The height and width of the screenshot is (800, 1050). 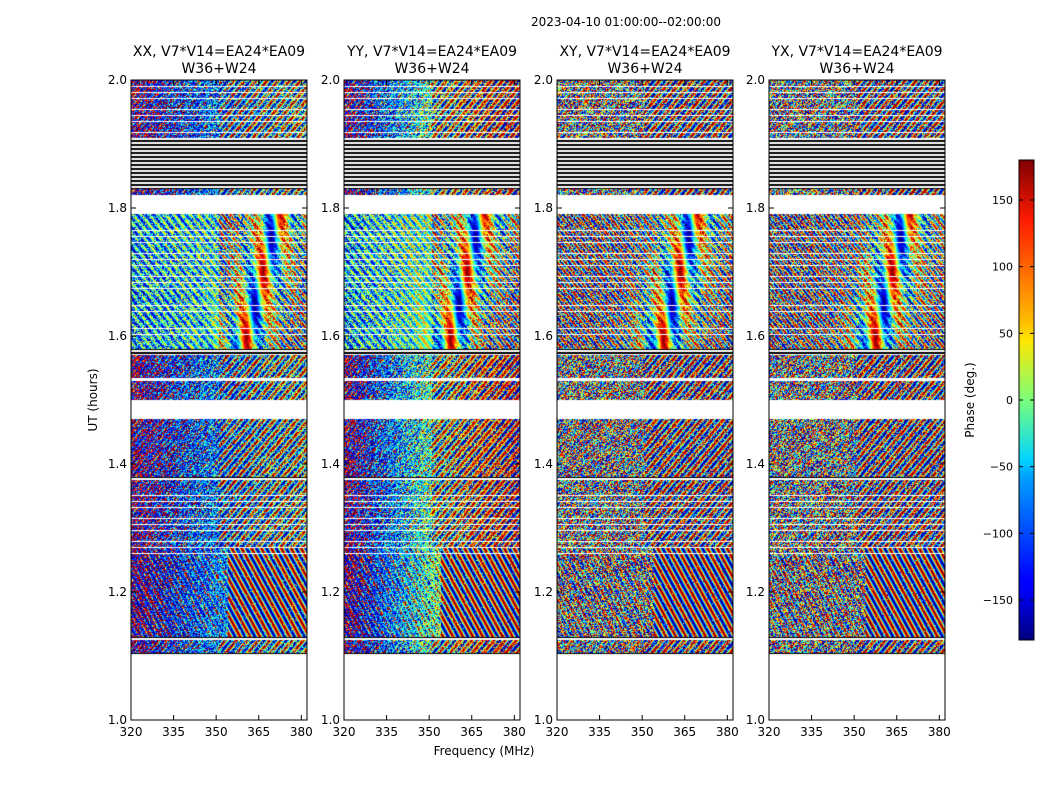 I want to click on panel-title-line1: YX, V7*V14=EA24*EA09, so click(x=856, y=52).